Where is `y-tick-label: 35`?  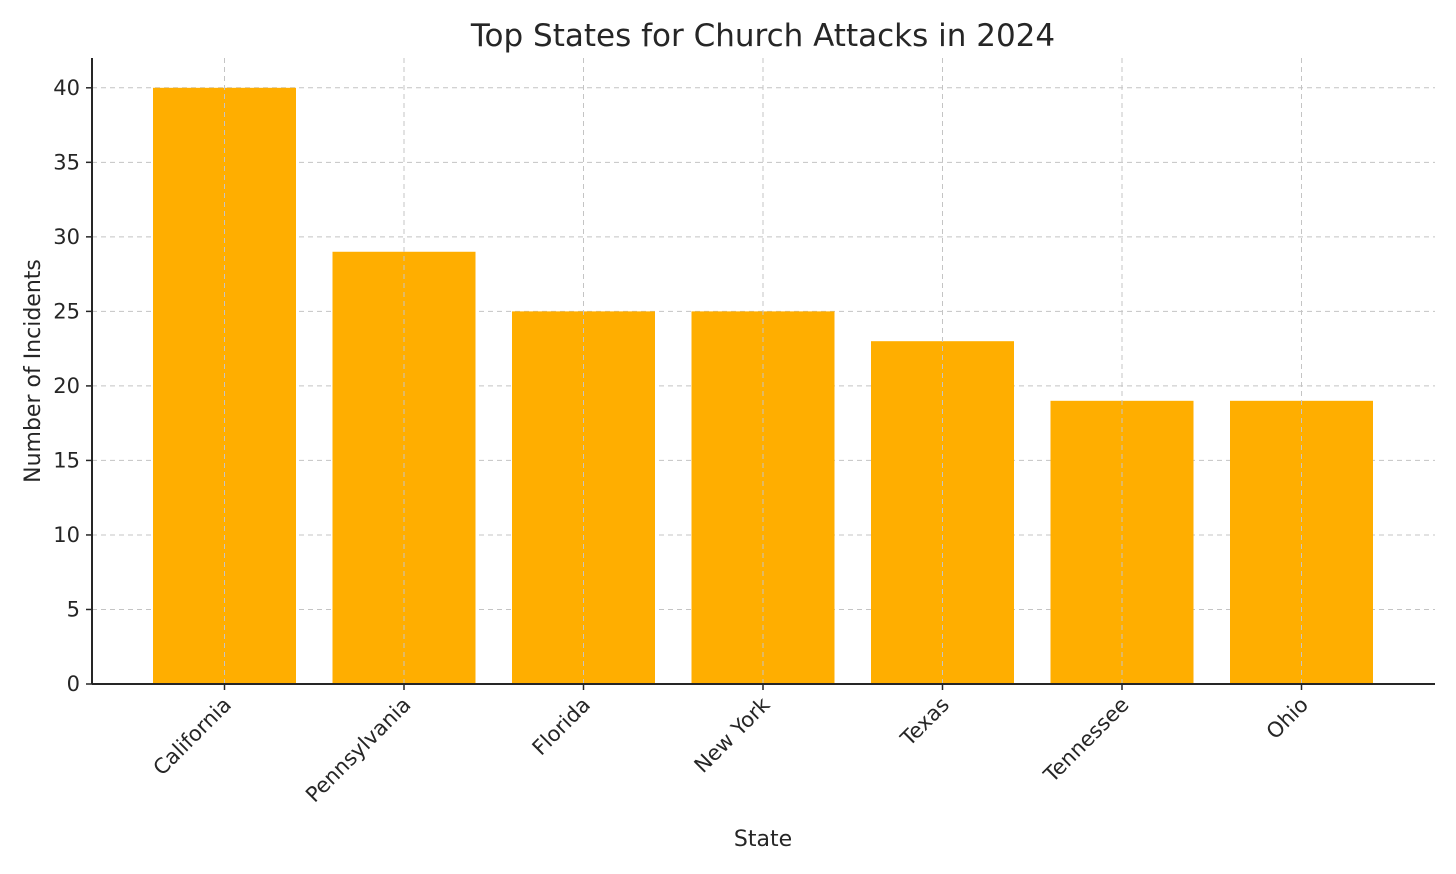
y-tick-label: 35 is located at coordinates (66, 162).